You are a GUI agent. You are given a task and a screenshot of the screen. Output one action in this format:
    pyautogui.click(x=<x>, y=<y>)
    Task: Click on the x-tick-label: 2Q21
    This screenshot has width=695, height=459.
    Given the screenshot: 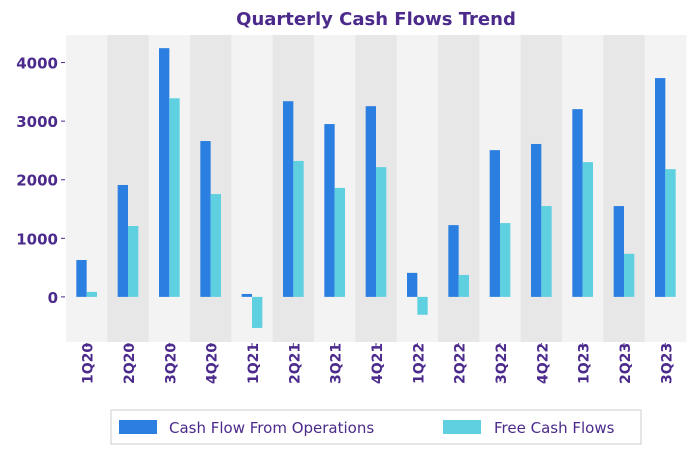 What is the action you would take?
    pyautogui.click(x=295, y=363)
    